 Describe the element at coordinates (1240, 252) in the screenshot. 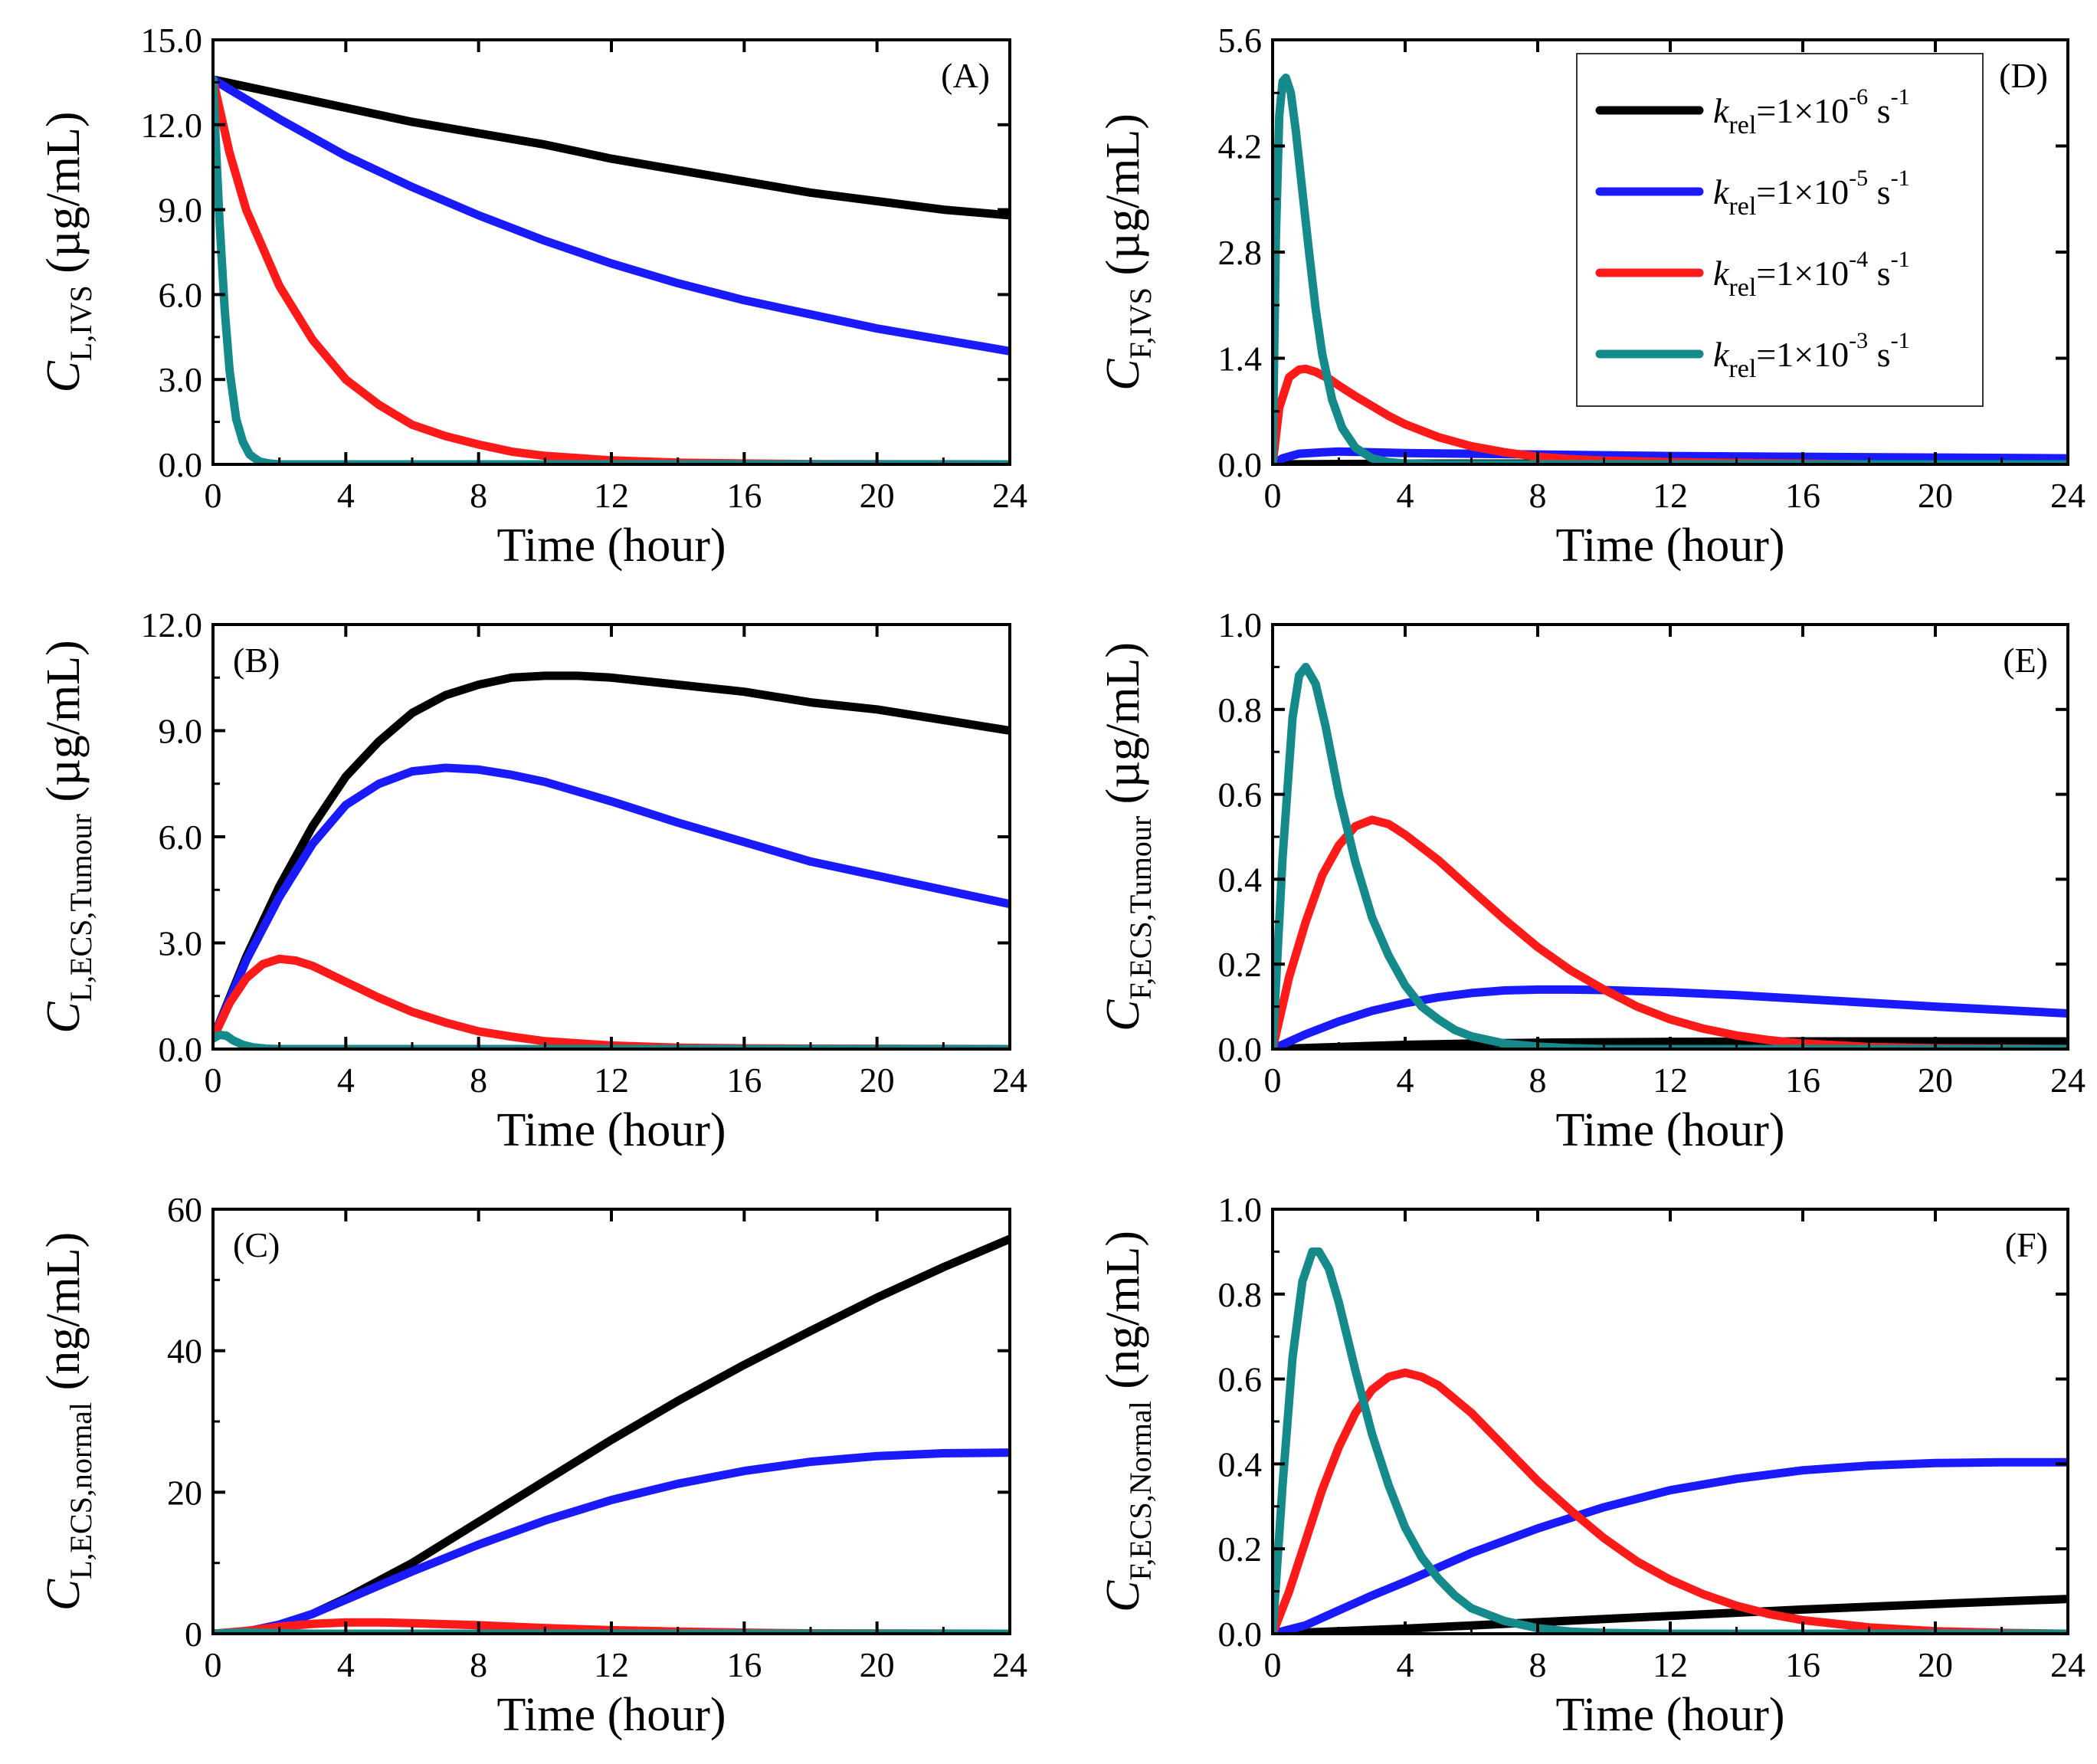

I see `y-tick-label: 2.8` at that location.